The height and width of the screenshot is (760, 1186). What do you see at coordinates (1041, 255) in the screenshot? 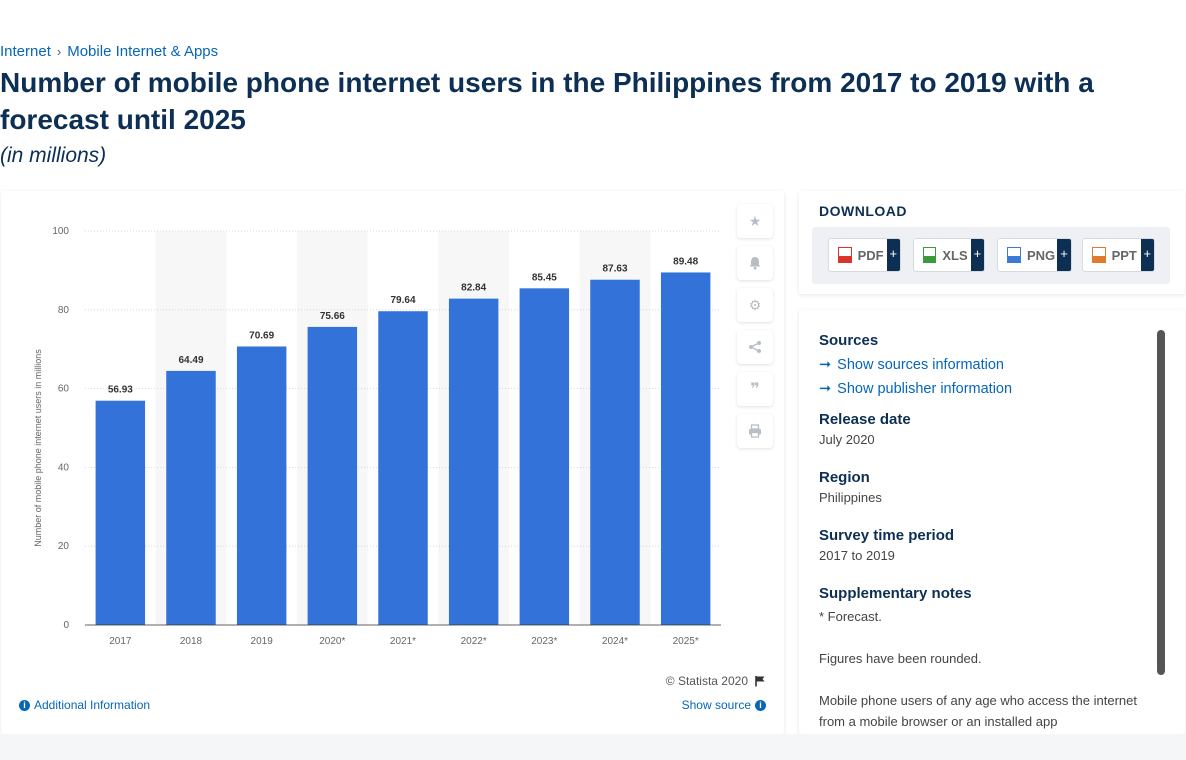
I see `download-png-label: PNG` at bounding box center [1041, 255].